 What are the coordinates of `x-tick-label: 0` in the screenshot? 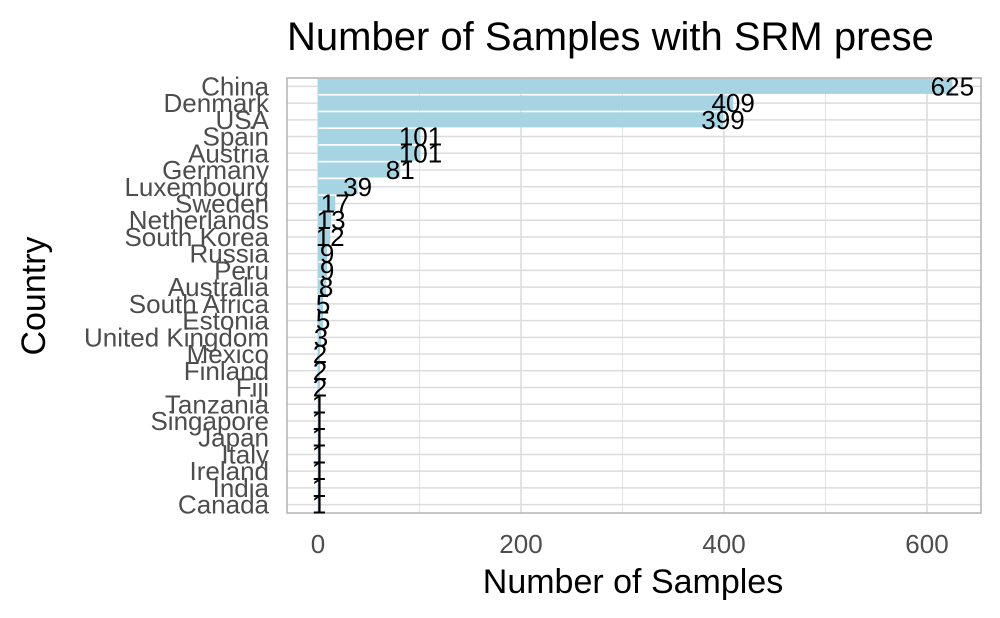 It's located at (318, 544).